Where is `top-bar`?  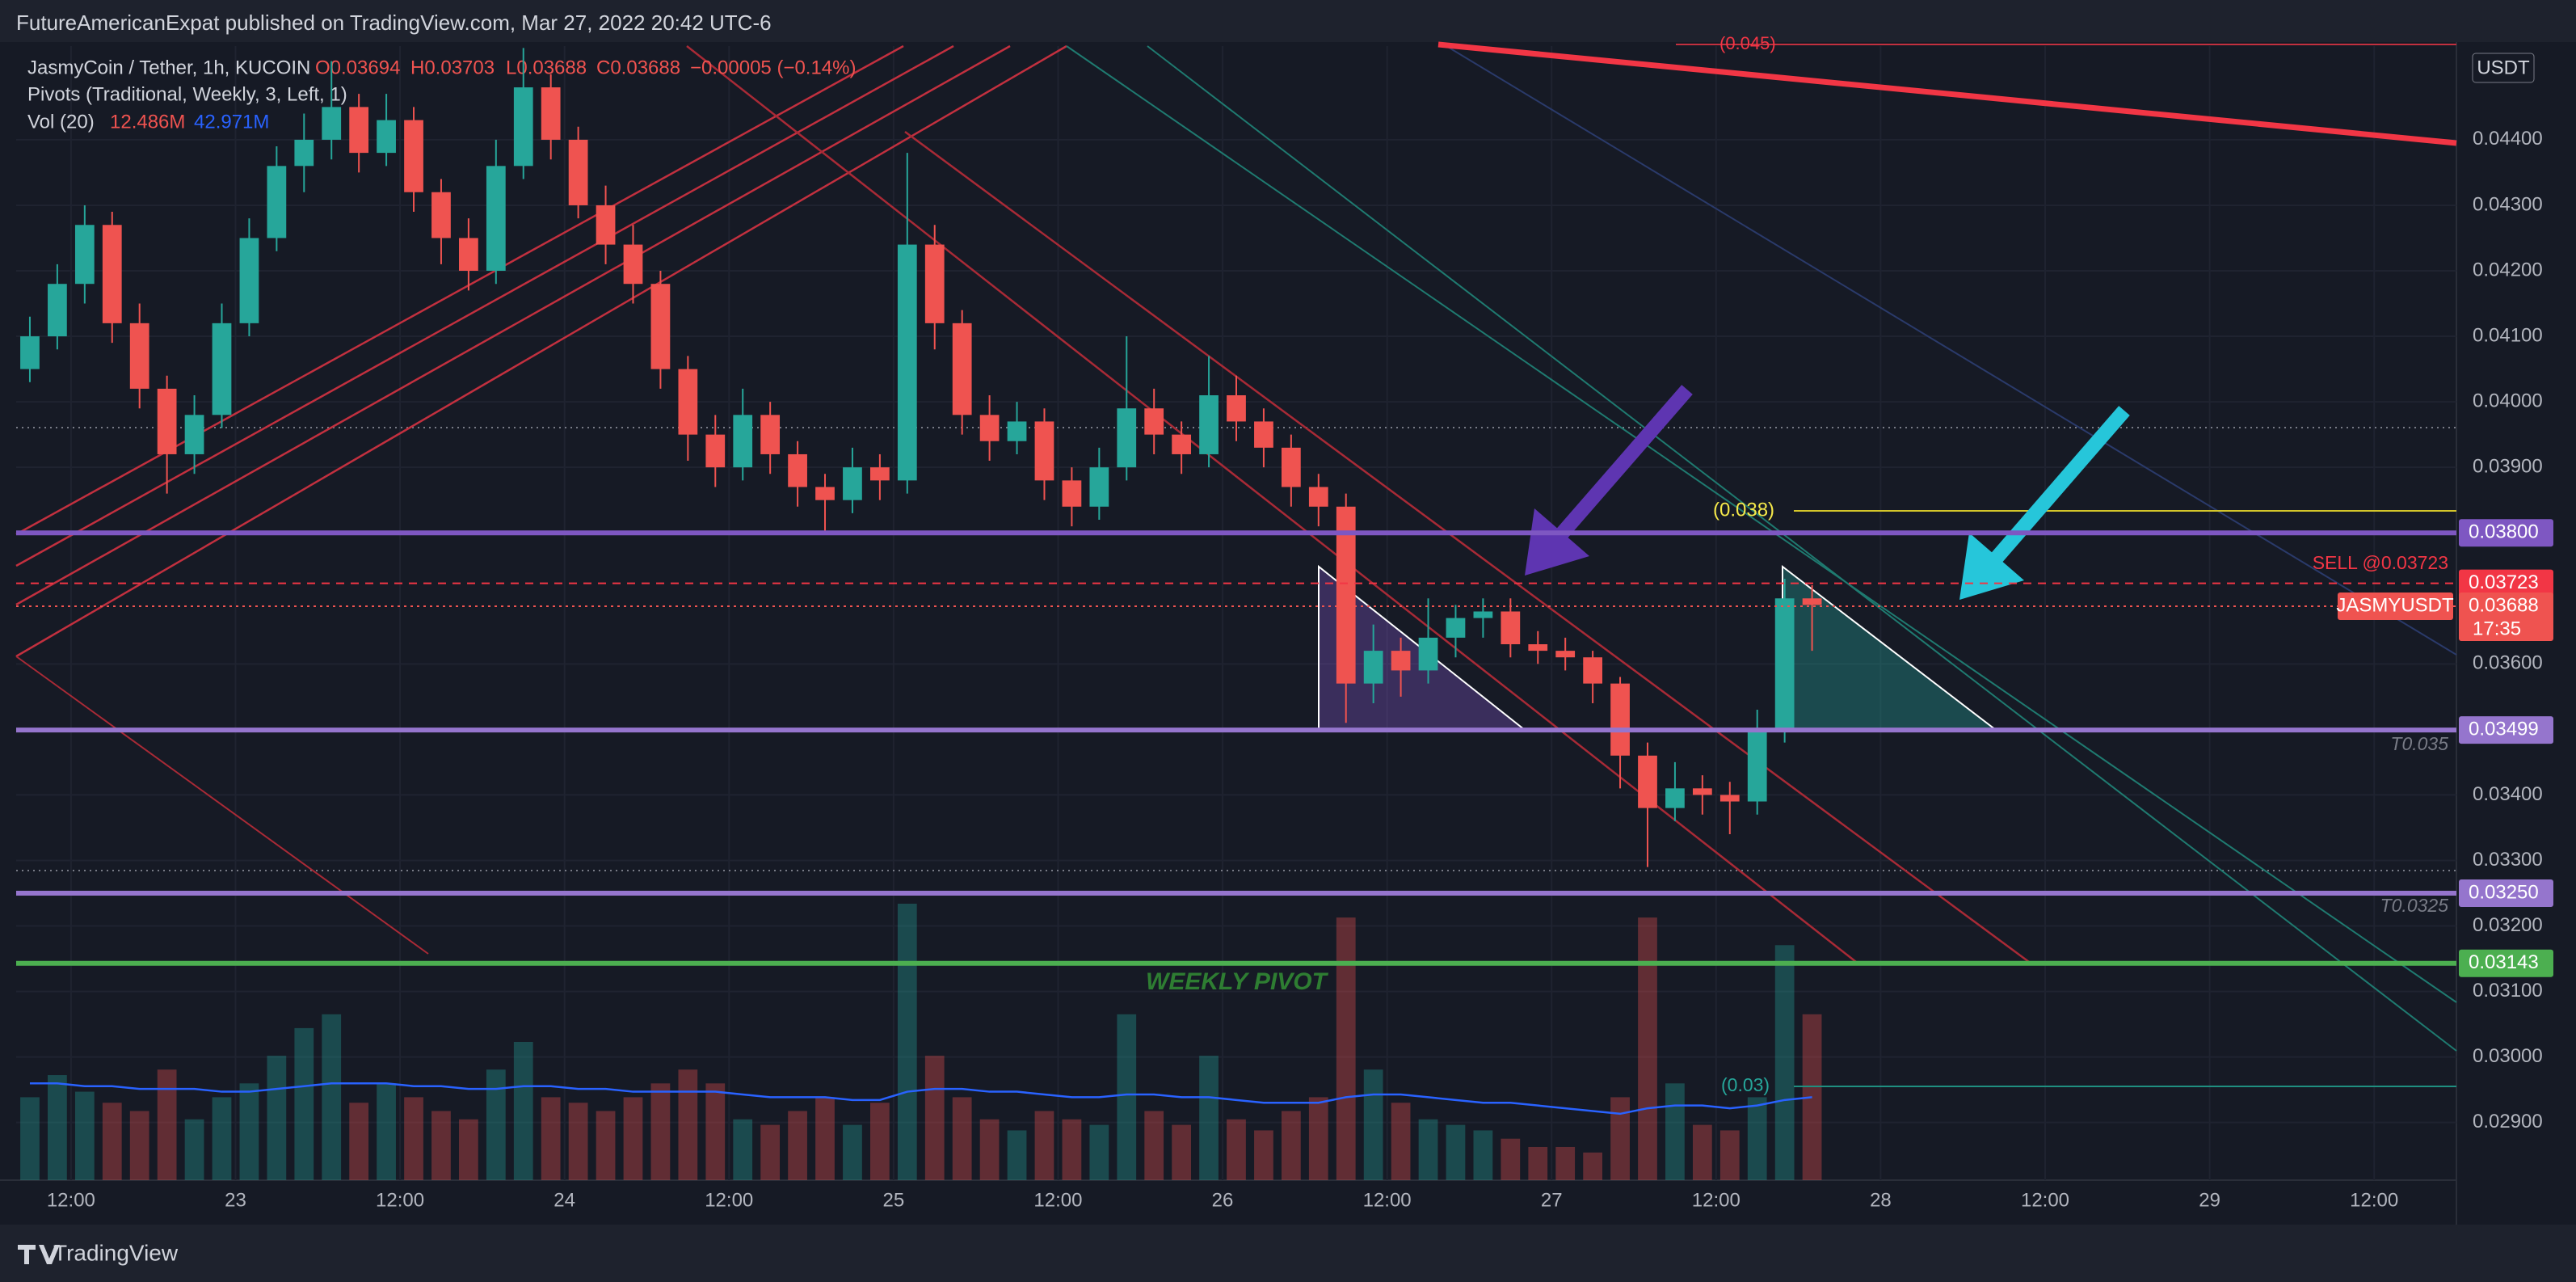
top-bar is located at coordinates (1288, 21).